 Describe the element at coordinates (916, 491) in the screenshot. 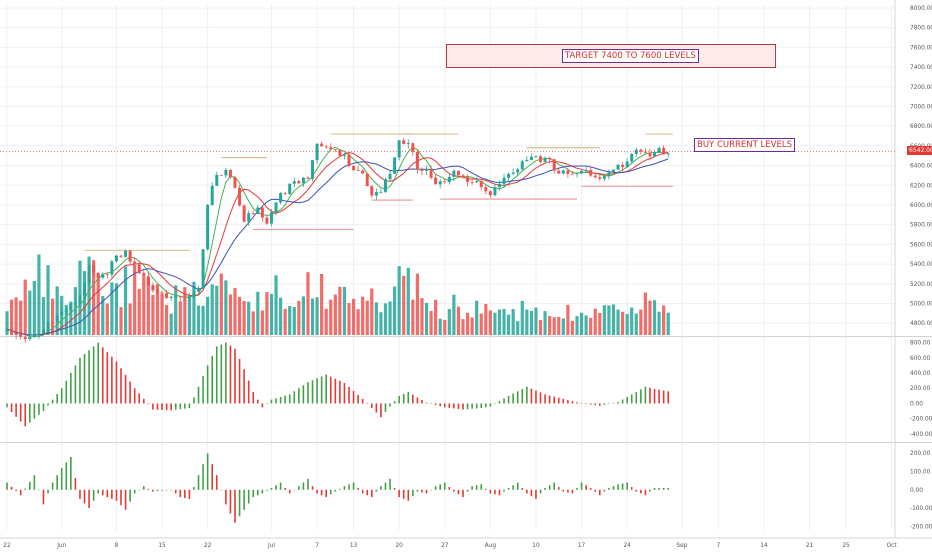

I see `oscillator2-tick-label: 0.00` at that location.